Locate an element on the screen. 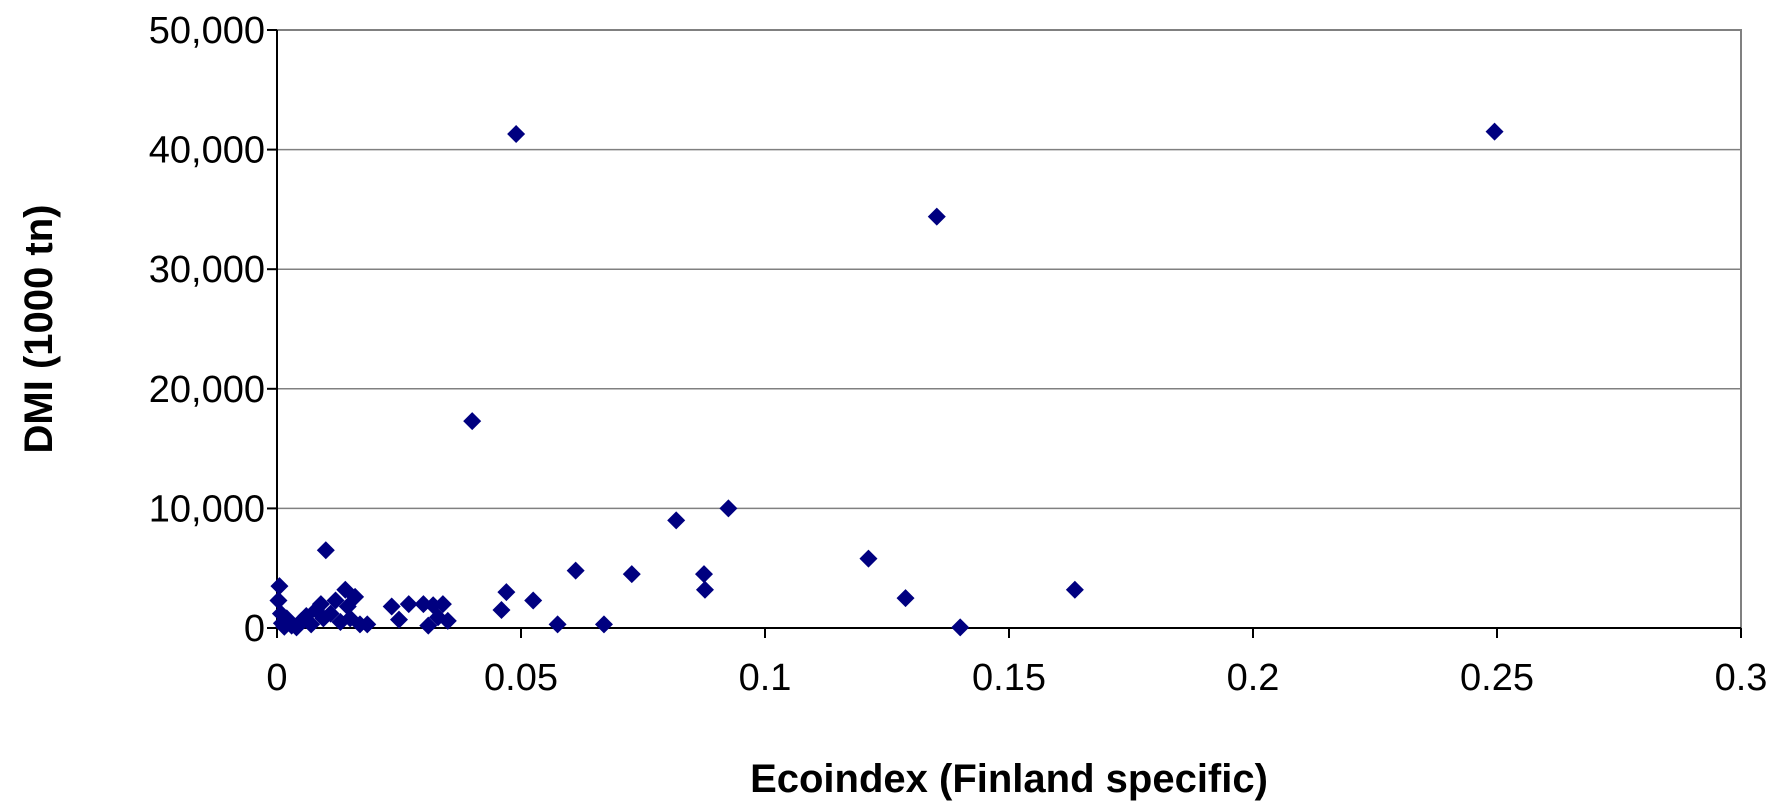 This screenshot has height=802, width=1785. y-tick-label: 20,000 is located at coordinates (207, 390).